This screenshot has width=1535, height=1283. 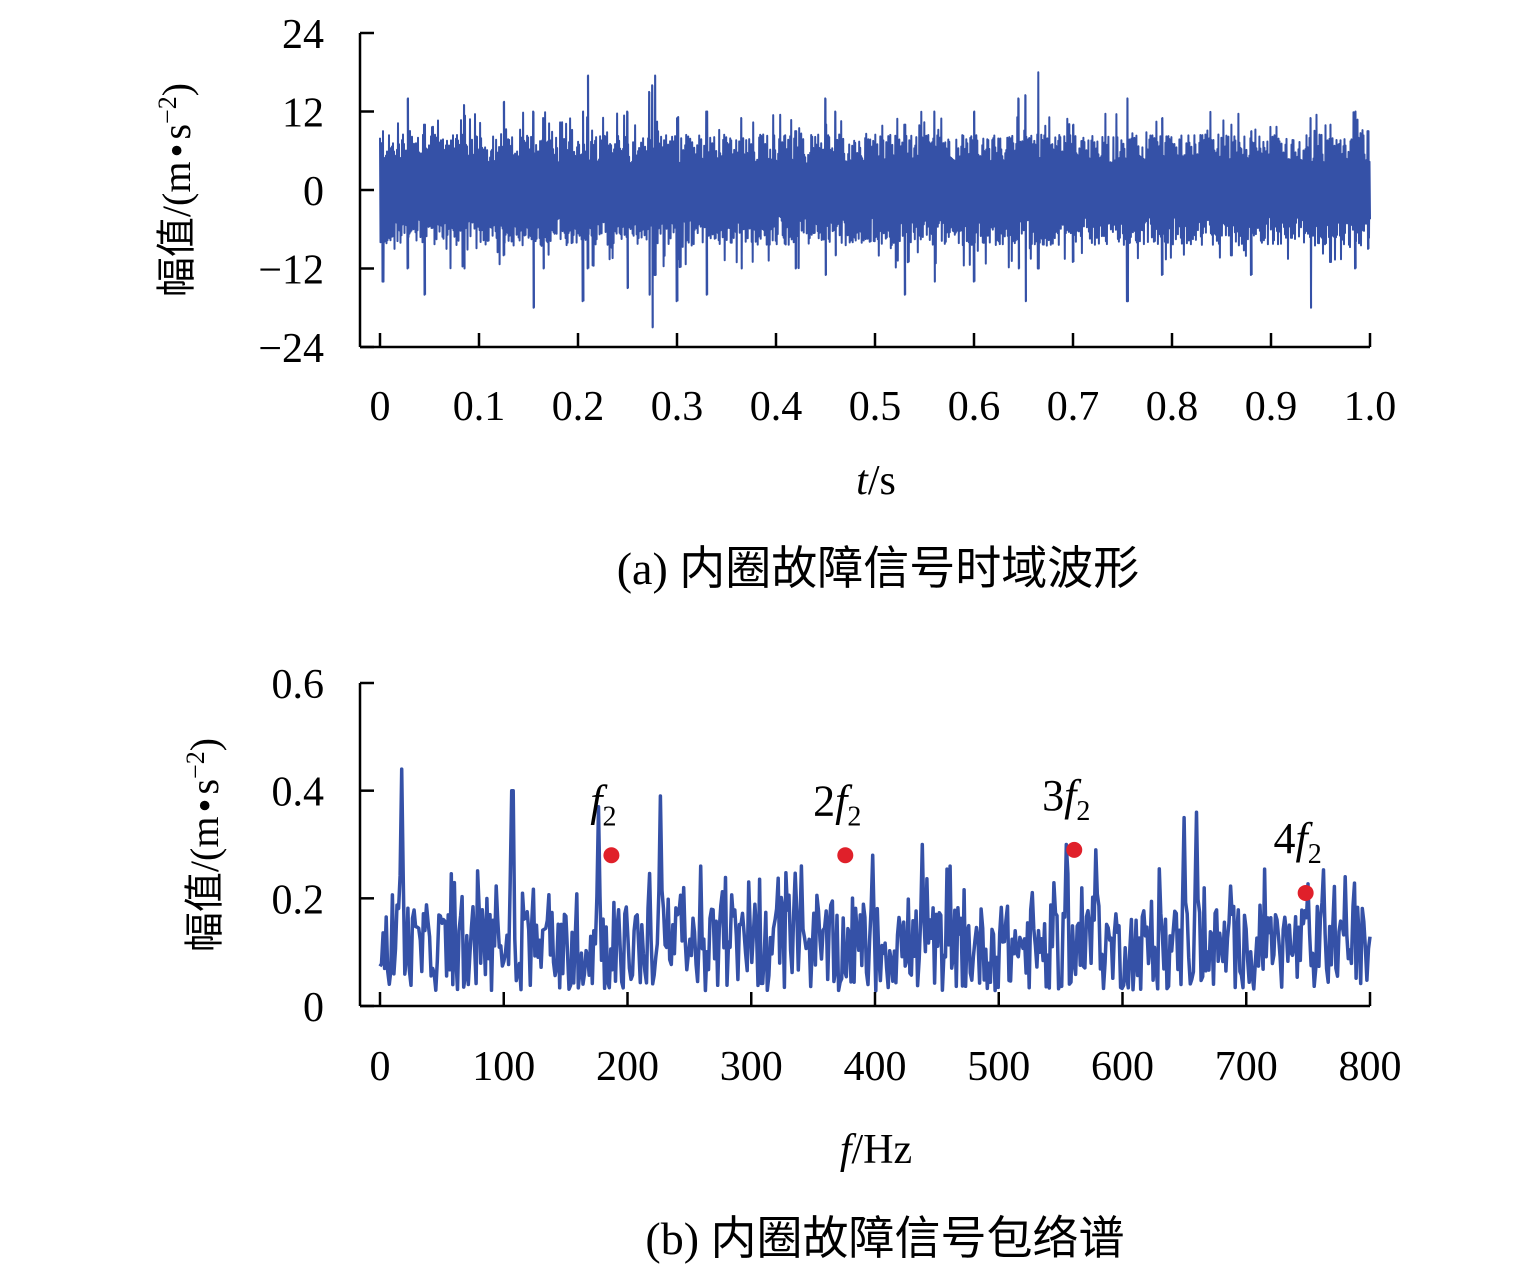 I want to click on time-domain-x-axis-label: t/s, so click(x=876, y=481).